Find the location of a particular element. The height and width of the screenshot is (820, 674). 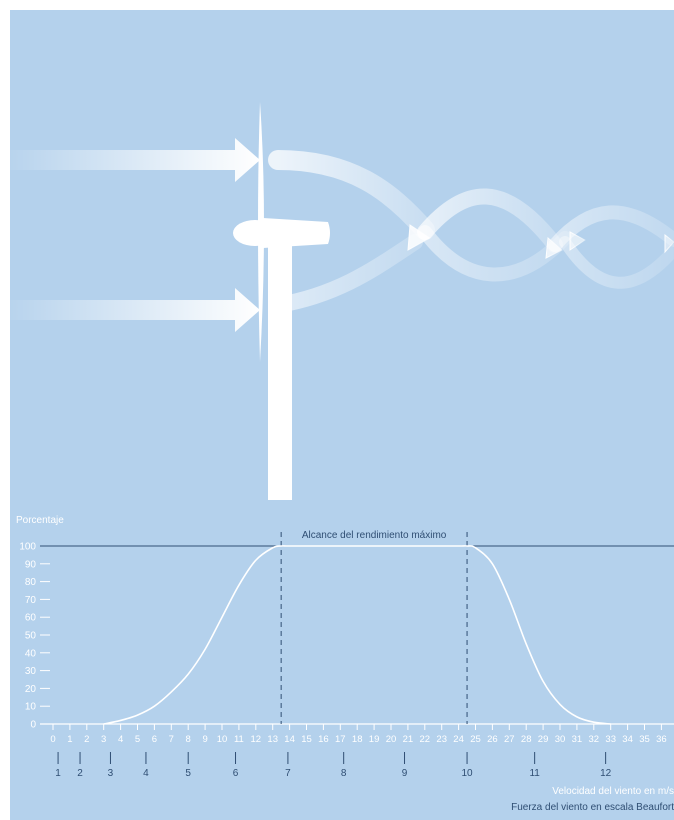

x-tick-label: 23 is located at coordinates (441, 739).